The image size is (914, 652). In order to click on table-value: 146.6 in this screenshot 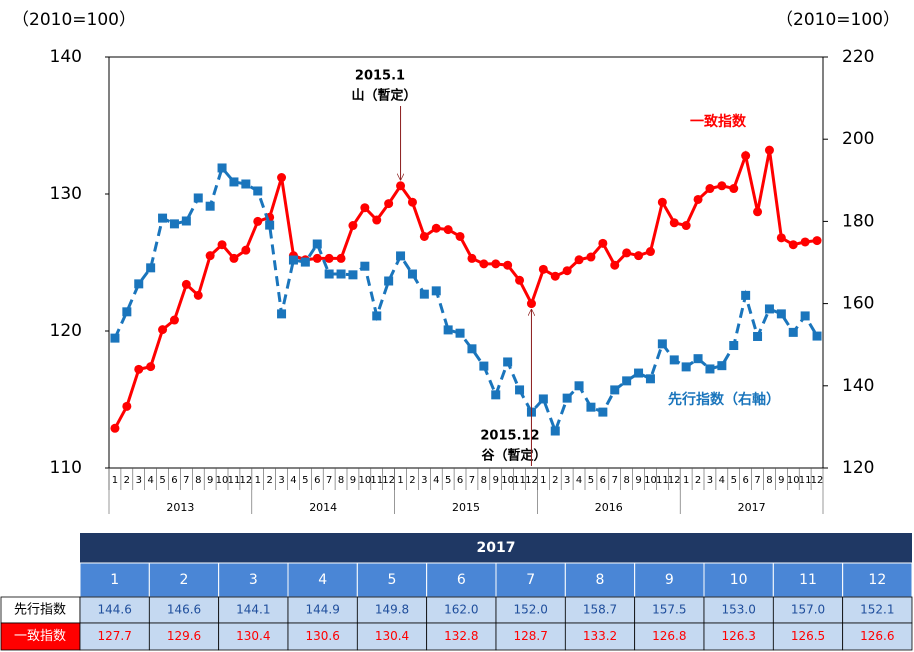, I will do `click(184, 610)`.